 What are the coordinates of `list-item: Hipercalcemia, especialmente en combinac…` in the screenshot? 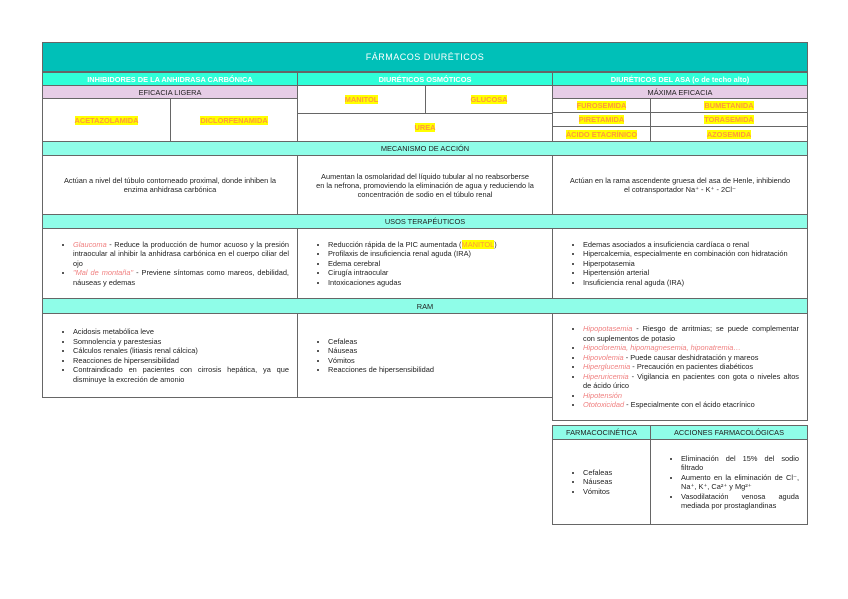 It's located at (691, 254).